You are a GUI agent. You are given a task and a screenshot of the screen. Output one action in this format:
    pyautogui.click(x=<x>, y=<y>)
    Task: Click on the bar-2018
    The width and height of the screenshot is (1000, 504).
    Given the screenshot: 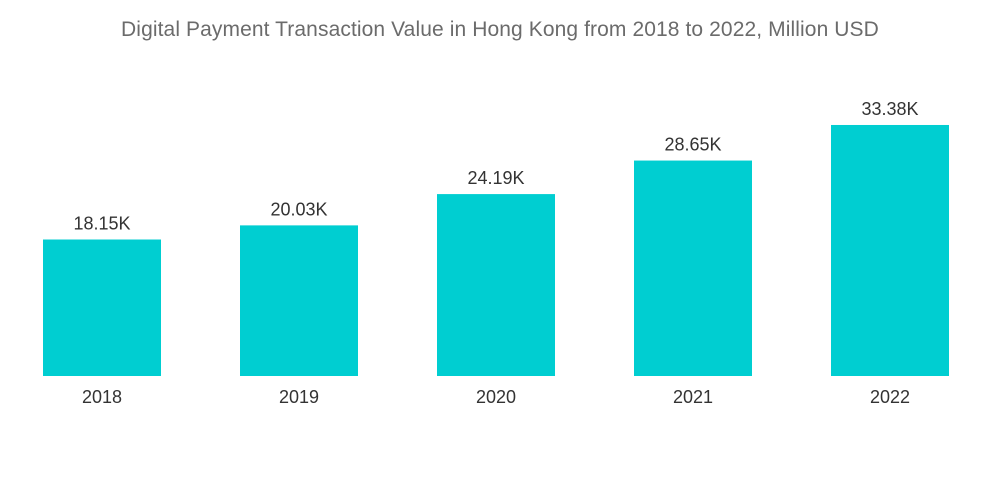 What is the action you would take?
    pyautogui.click(x=102, y=307)
    